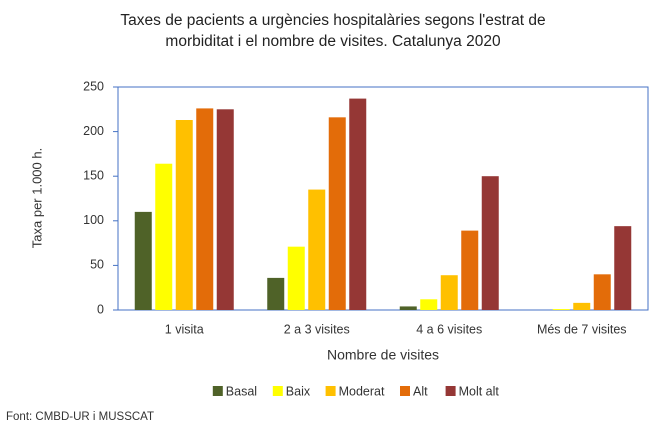  What do you see at coordinates (93, 86) in the screenshot?
I see `y-tick-label: 250` at bounding box center [93, 86].